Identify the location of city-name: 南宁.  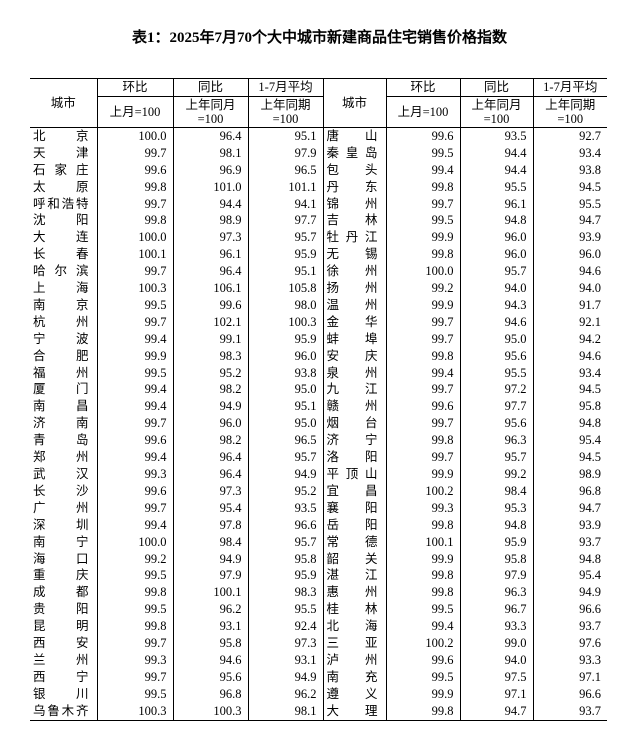
(64, 542).